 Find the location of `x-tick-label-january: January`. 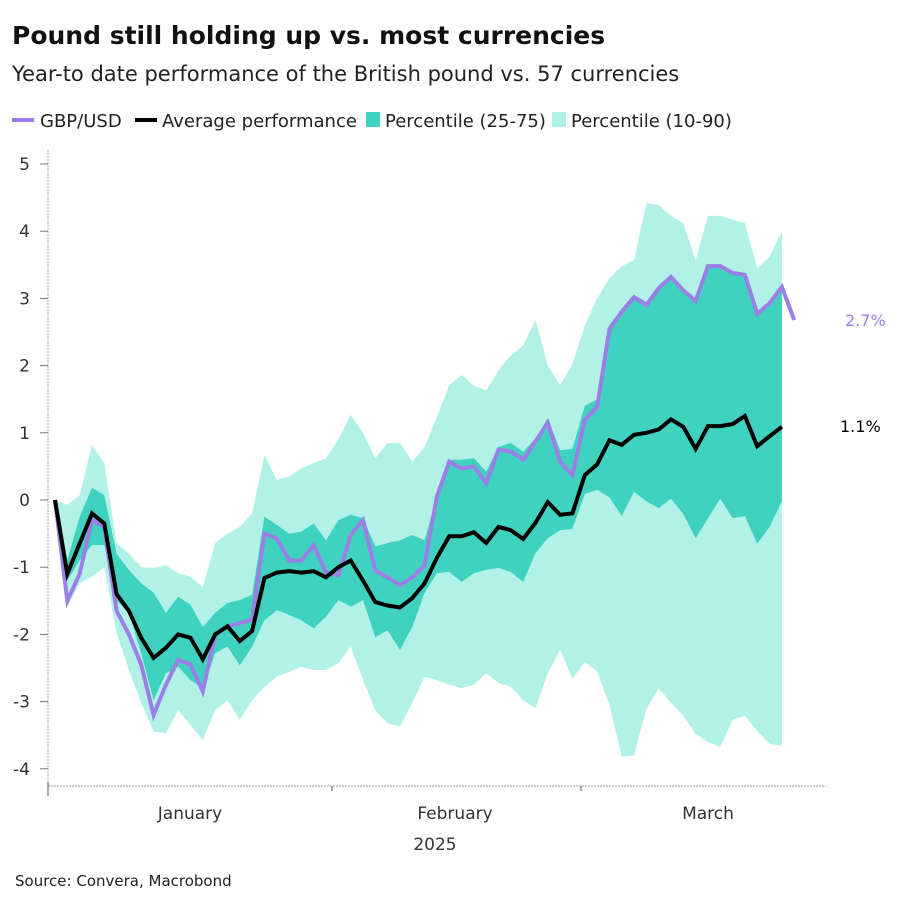

x-tick-label-january: January is located at coordinates (189, 814).